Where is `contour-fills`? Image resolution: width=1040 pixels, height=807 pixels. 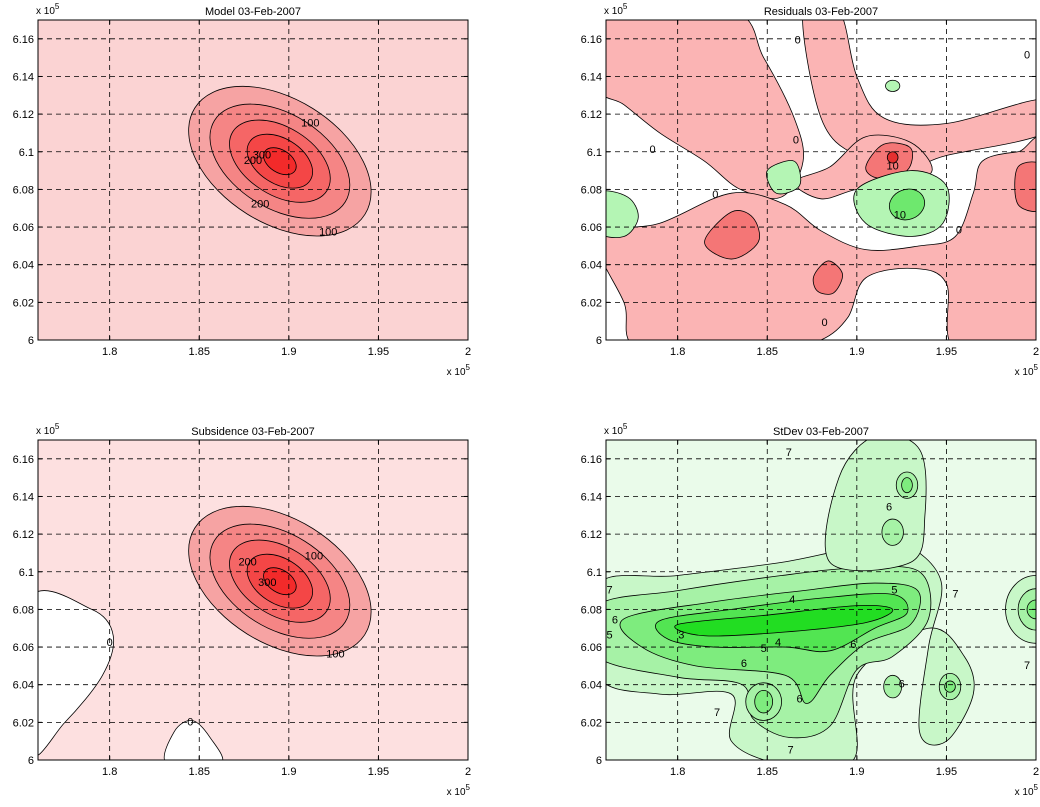
contour-fills is located at coordinates (280, 161).